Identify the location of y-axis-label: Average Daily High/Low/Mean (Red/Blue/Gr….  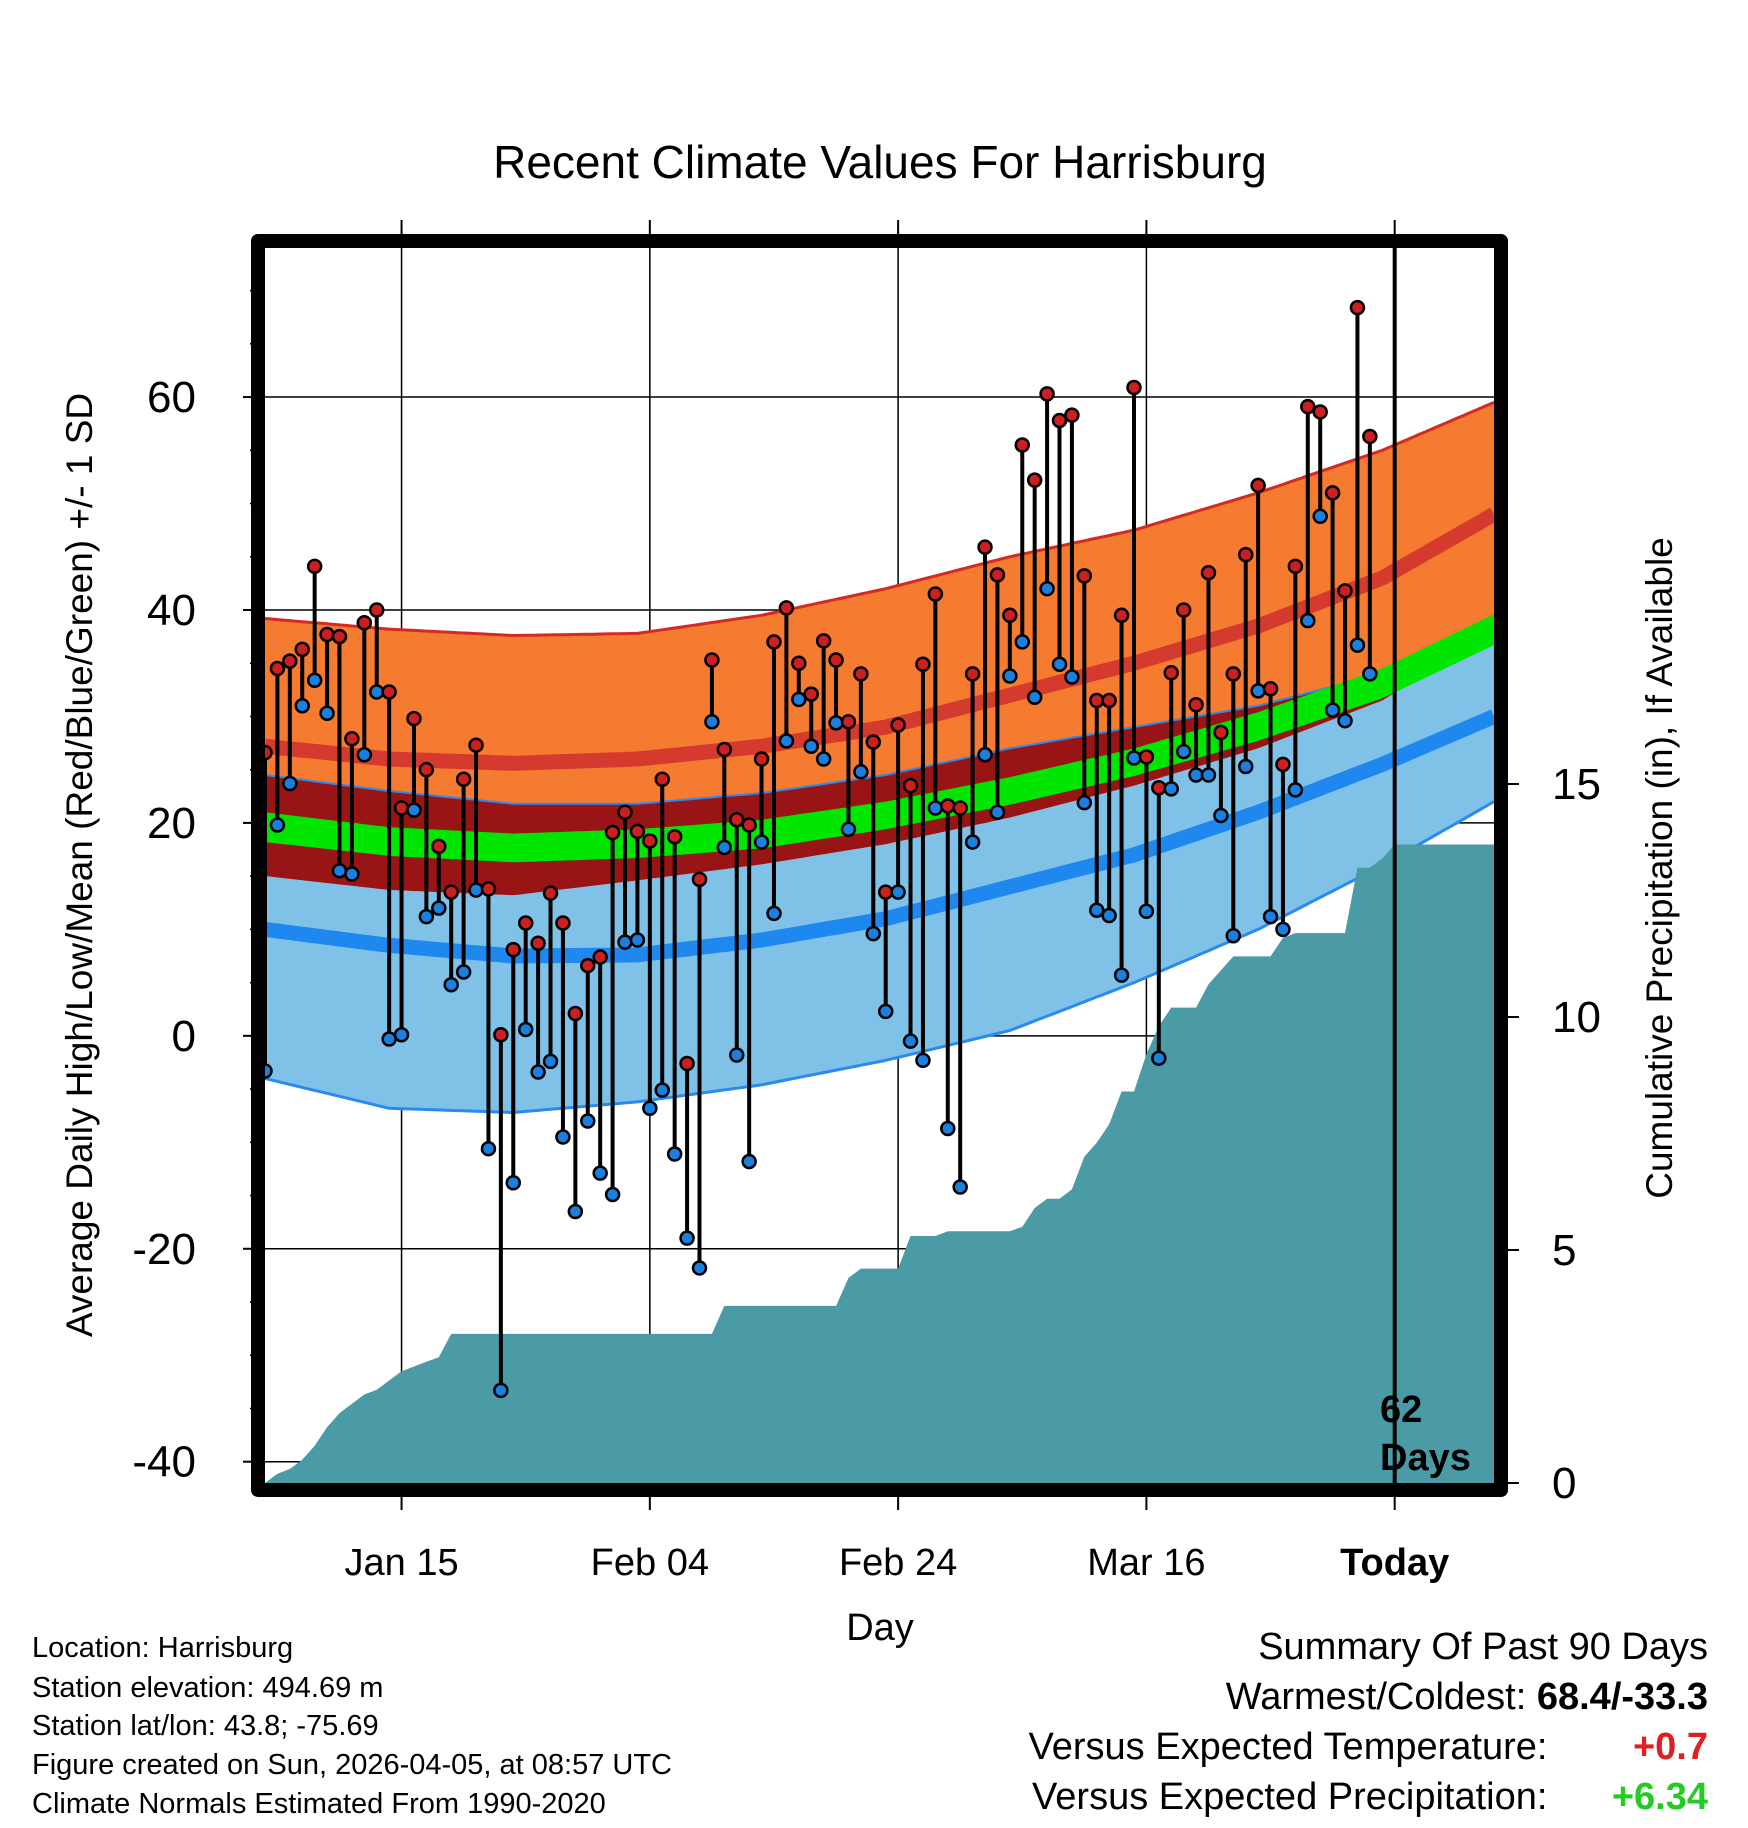
(79, 865).